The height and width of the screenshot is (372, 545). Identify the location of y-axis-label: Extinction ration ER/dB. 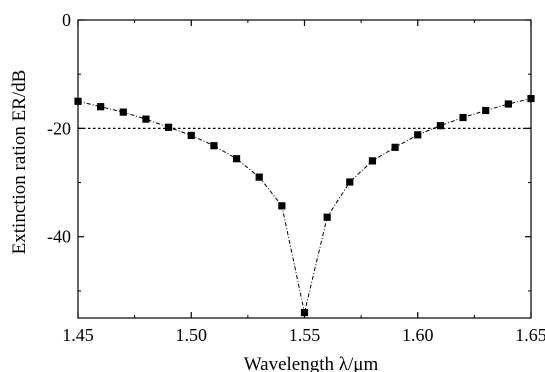
(19, 162).